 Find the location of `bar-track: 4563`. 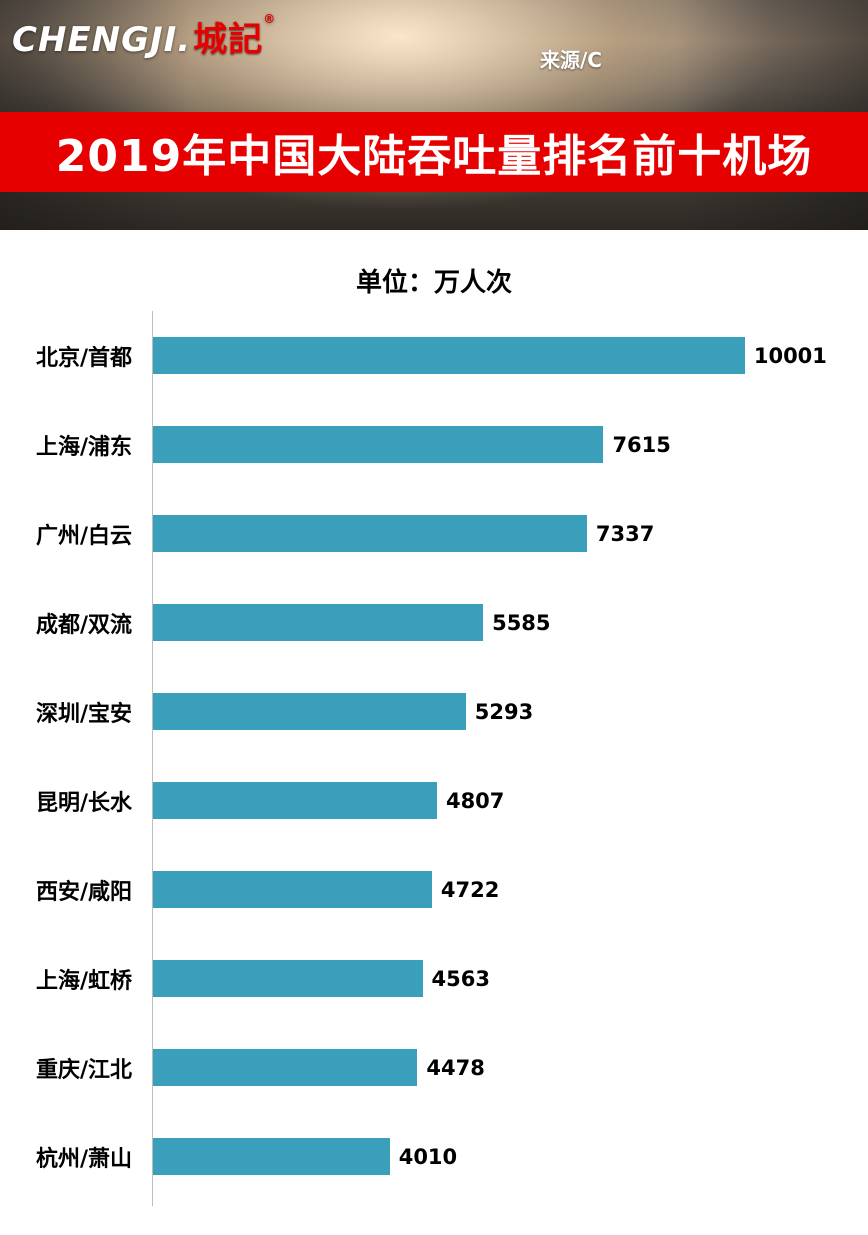

bar-track: 4563 is located at coordinates (510, 978).